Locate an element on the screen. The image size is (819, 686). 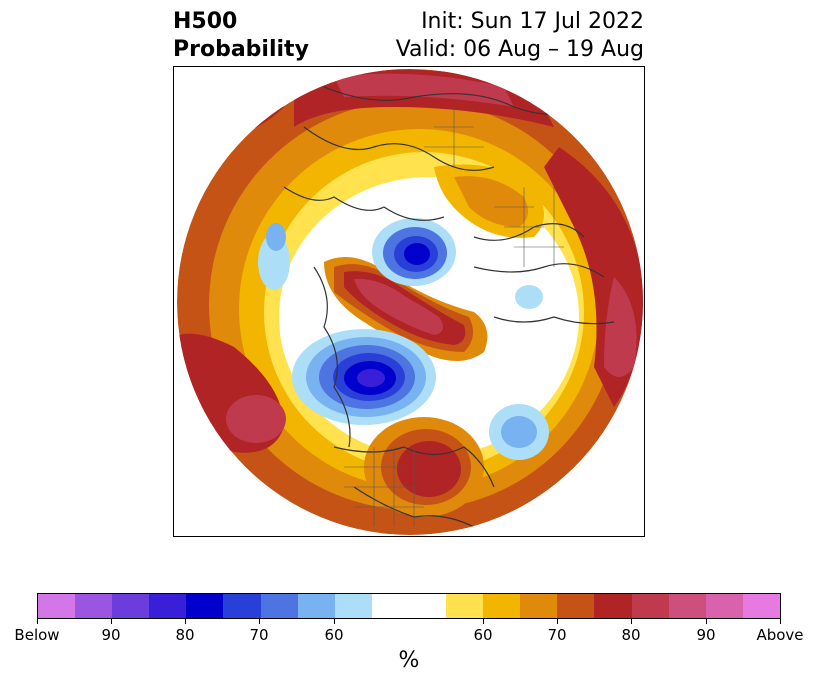
chart-title-block: H500 Probability is located at coordinates (241, 36).